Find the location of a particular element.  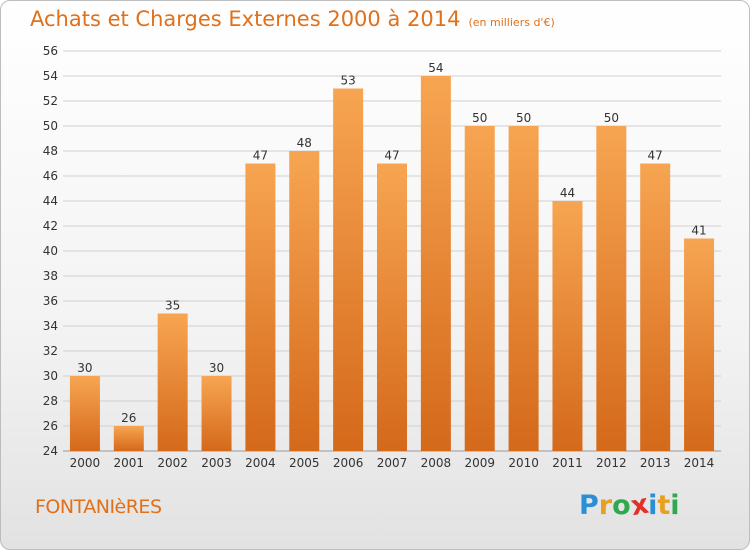

data-label-2004: 47 is located at coordinates (260, 156).